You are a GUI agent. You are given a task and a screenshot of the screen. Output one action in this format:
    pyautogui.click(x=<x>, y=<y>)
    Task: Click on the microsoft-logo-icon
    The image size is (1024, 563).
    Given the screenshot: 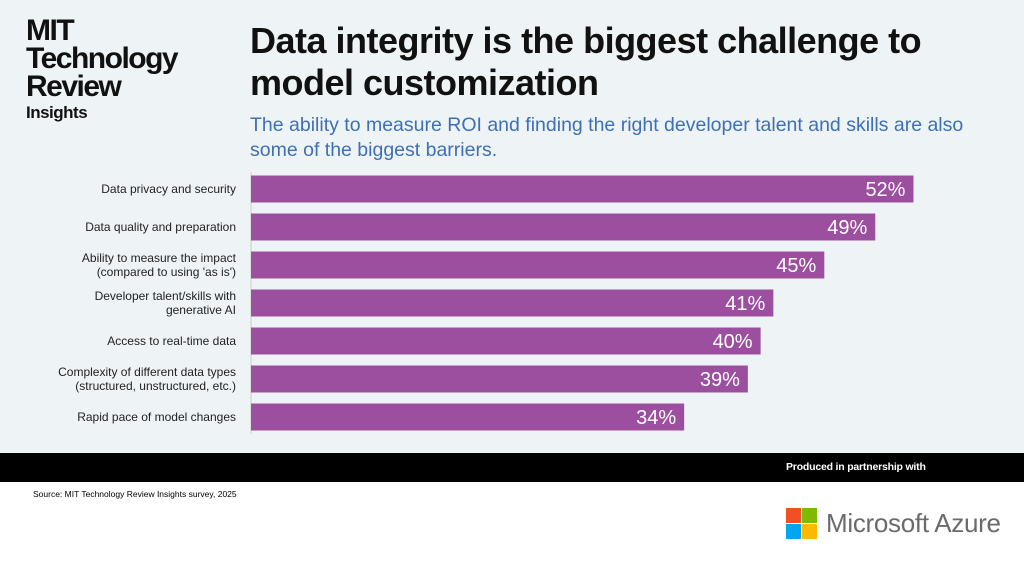 What is the action you would take?
    pyautogui.click(x=801, y=523)
    